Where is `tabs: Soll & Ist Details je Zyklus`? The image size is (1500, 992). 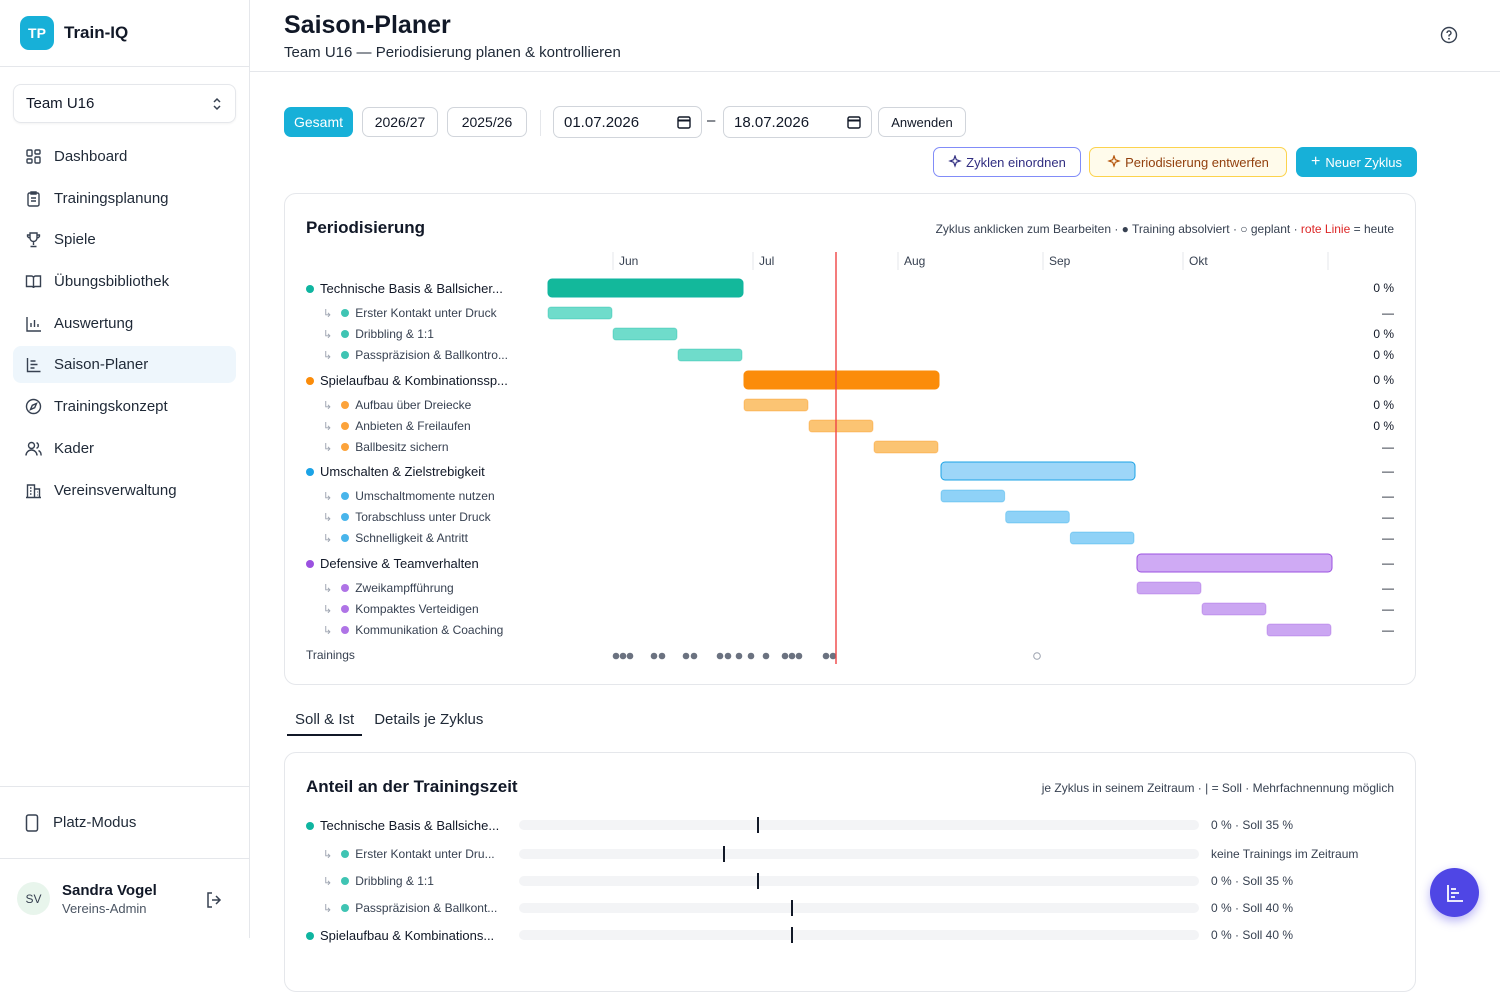 tabs: Soll & Ist Details je Zyklus is located at coordinates (391, 718).